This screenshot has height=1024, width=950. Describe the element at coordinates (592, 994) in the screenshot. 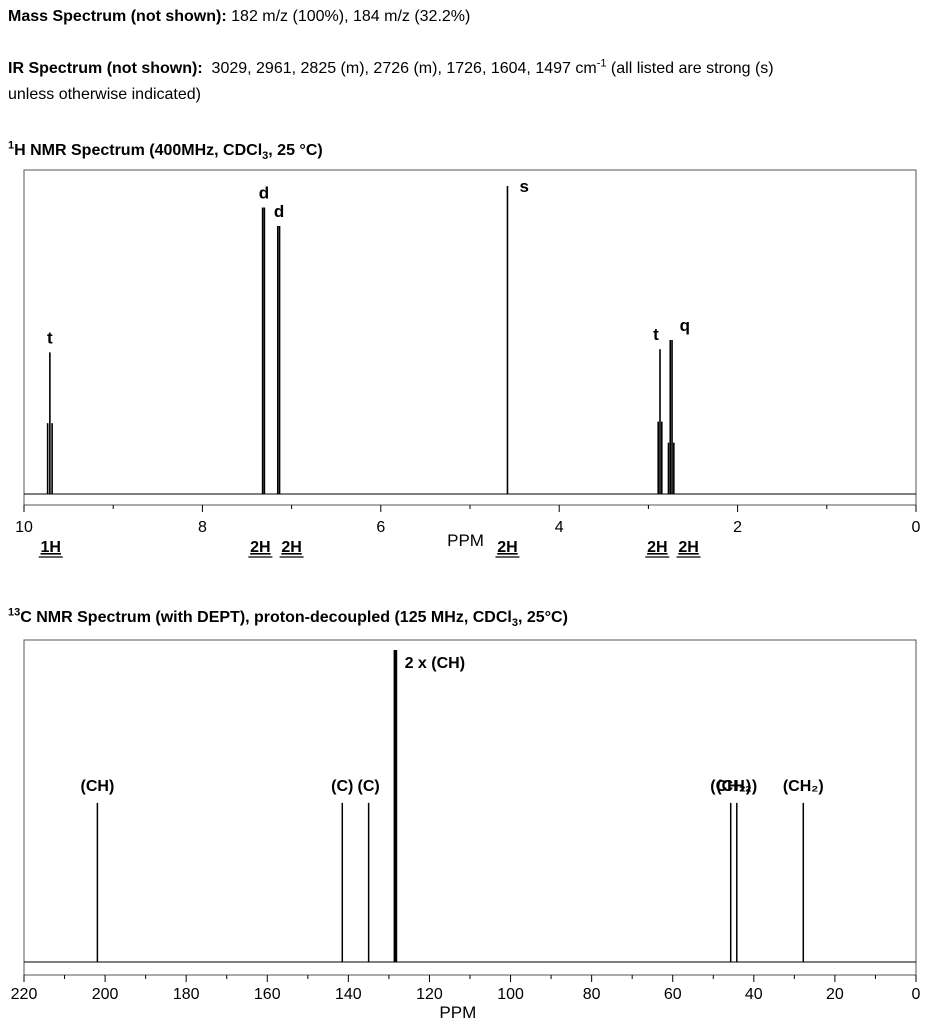

I see `x-tick-label: 80` at that location.